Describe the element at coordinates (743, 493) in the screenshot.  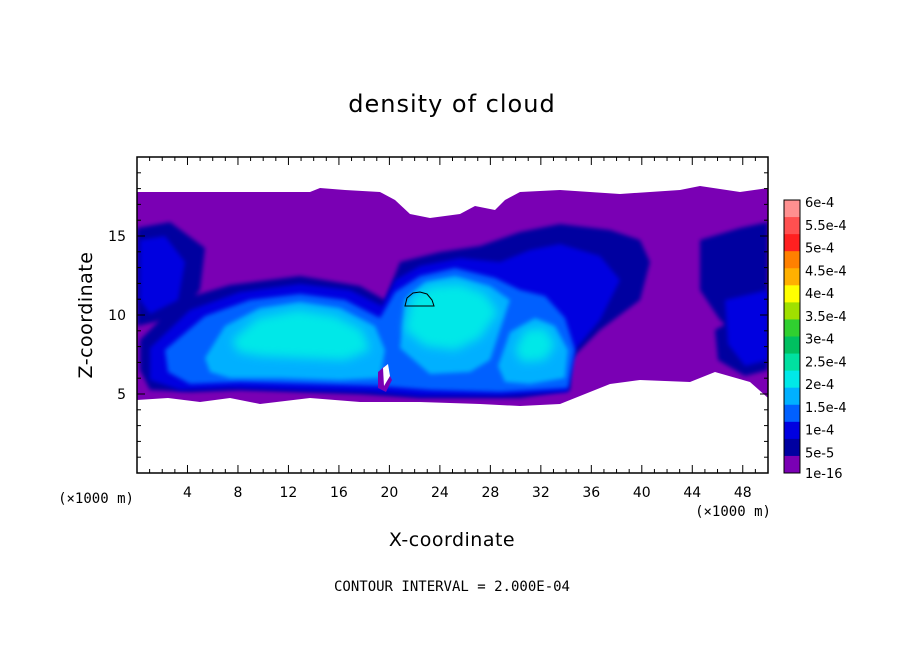
I see `x-tick-label: 48` at that location.